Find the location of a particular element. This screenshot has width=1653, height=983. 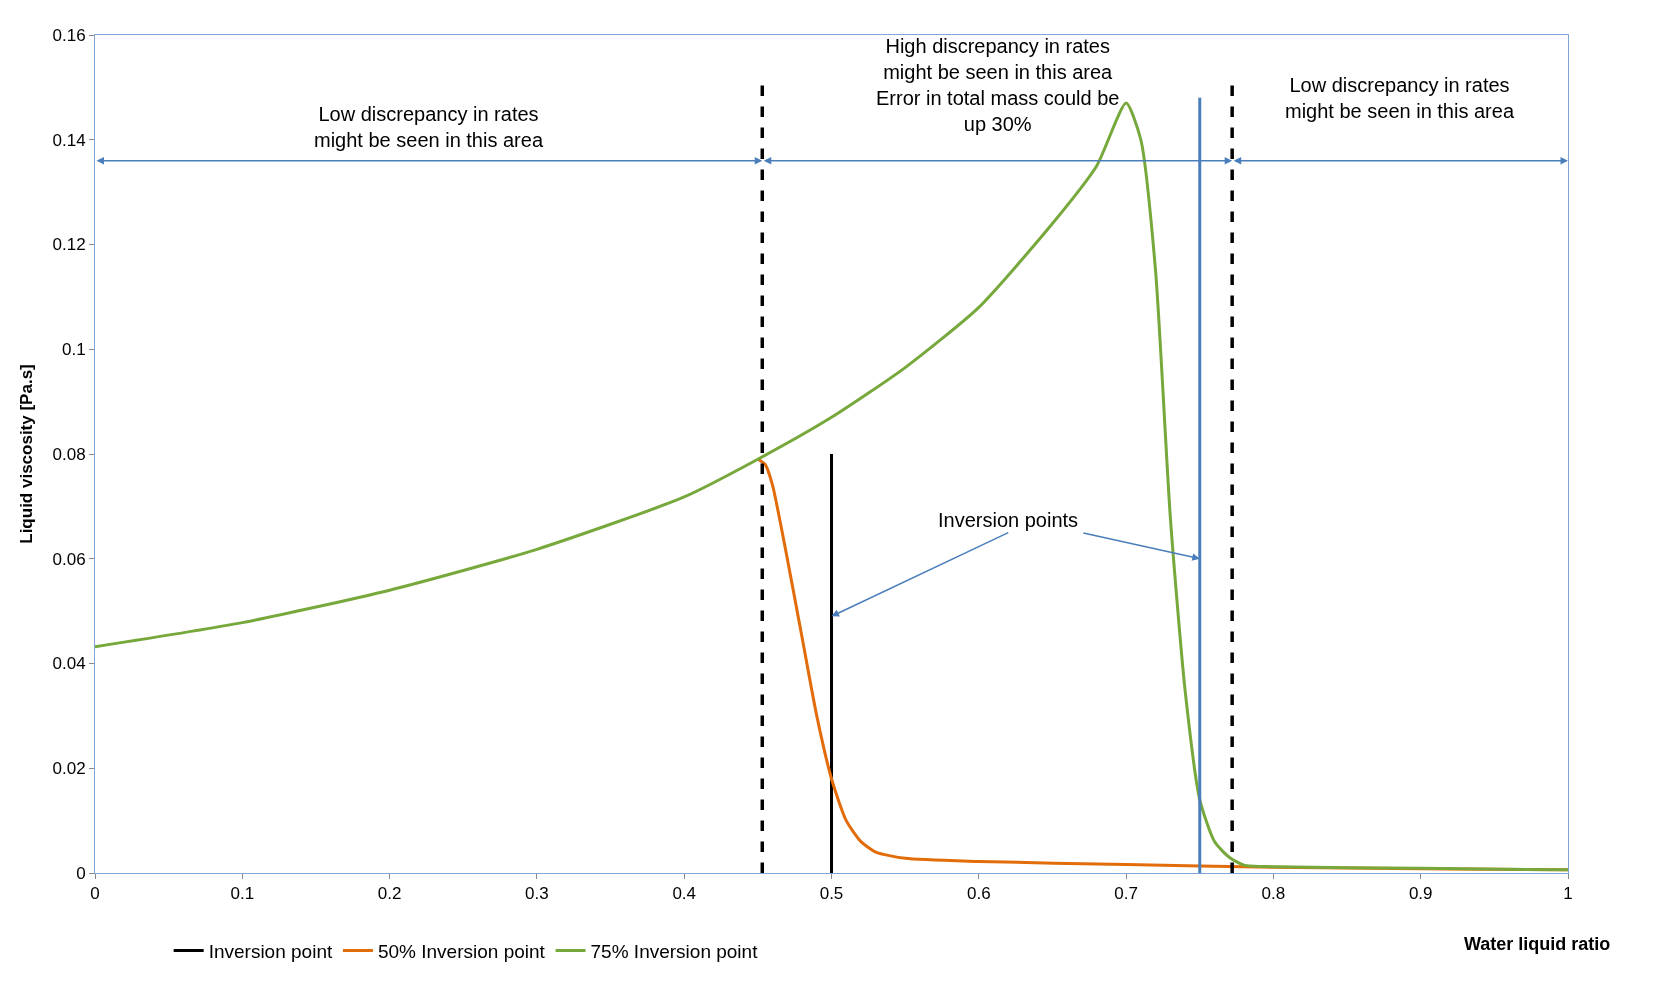

legend-label: 75% Inversion point is located at coordinates (674, 951).